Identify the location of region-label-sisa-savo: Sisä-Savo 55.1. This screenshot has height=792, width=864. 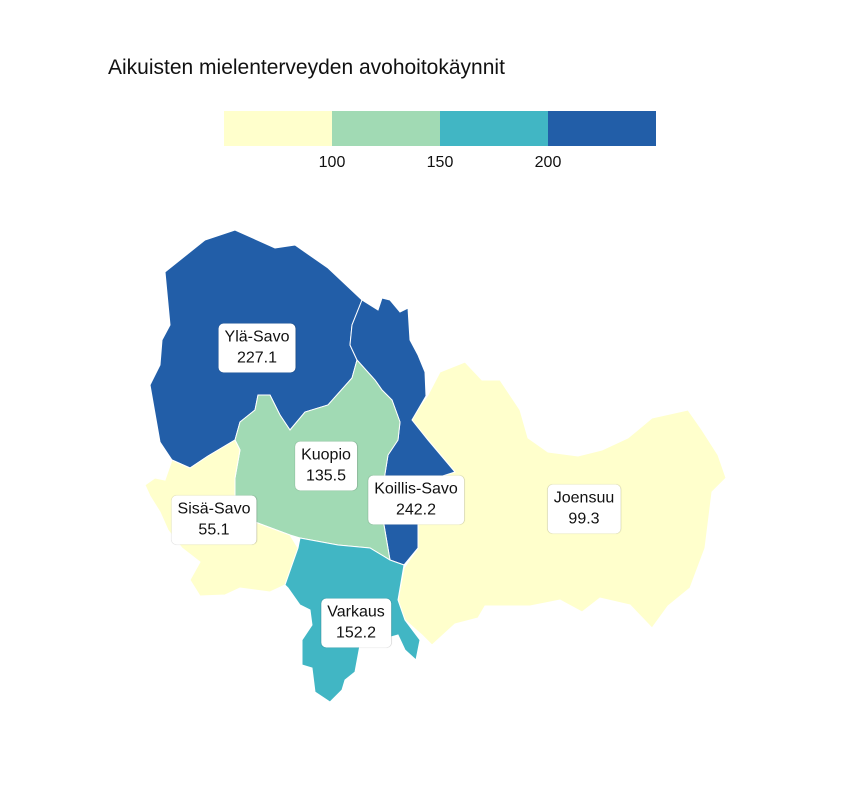
(214, 520).